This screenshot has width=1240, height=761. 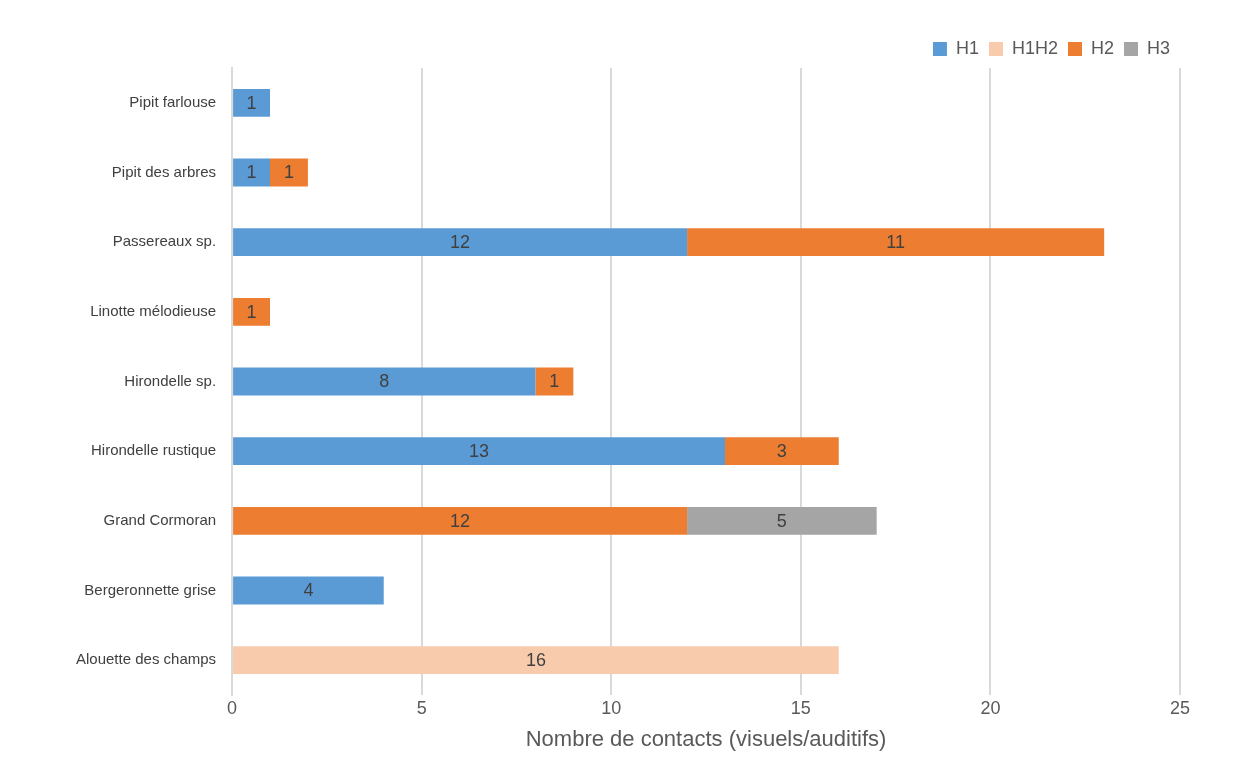 What do you see at coordinates (170, 380) in the screenshot?
I see `y-tick-label: Hirondelle sp.` at bounding box center [170, 380].